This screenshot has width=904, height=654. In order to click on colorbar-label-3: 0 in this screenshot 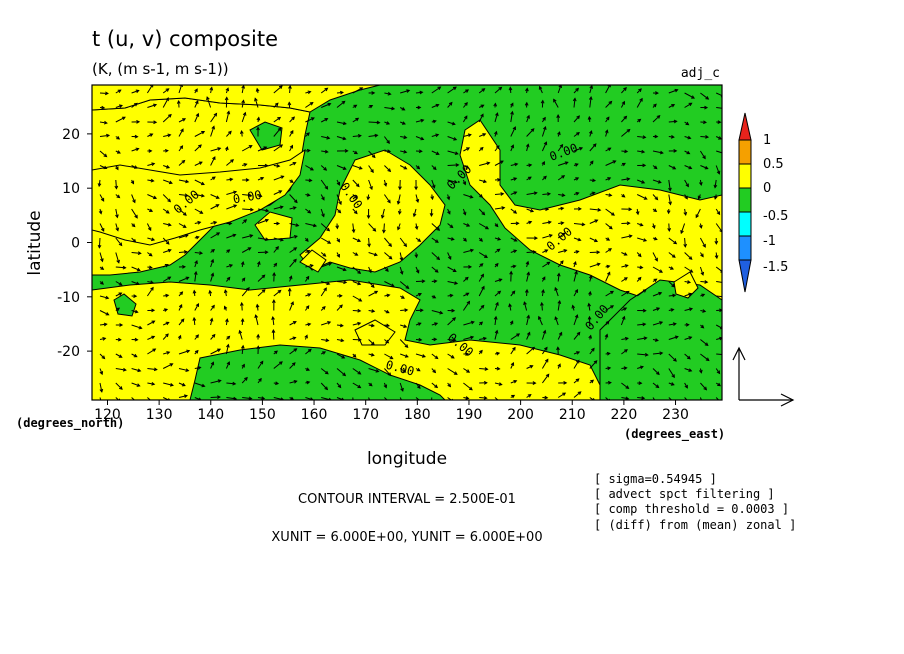, I will do `click(767, 188)`.